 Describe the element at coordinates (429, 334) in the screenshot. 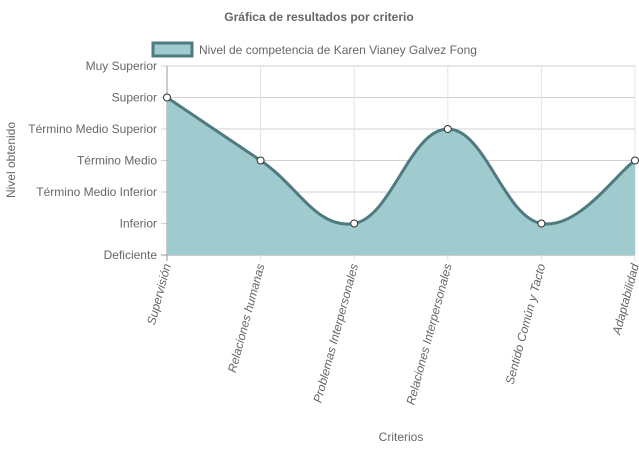

I see `x-tick-label: Relaciones Interpersonales` at that location.